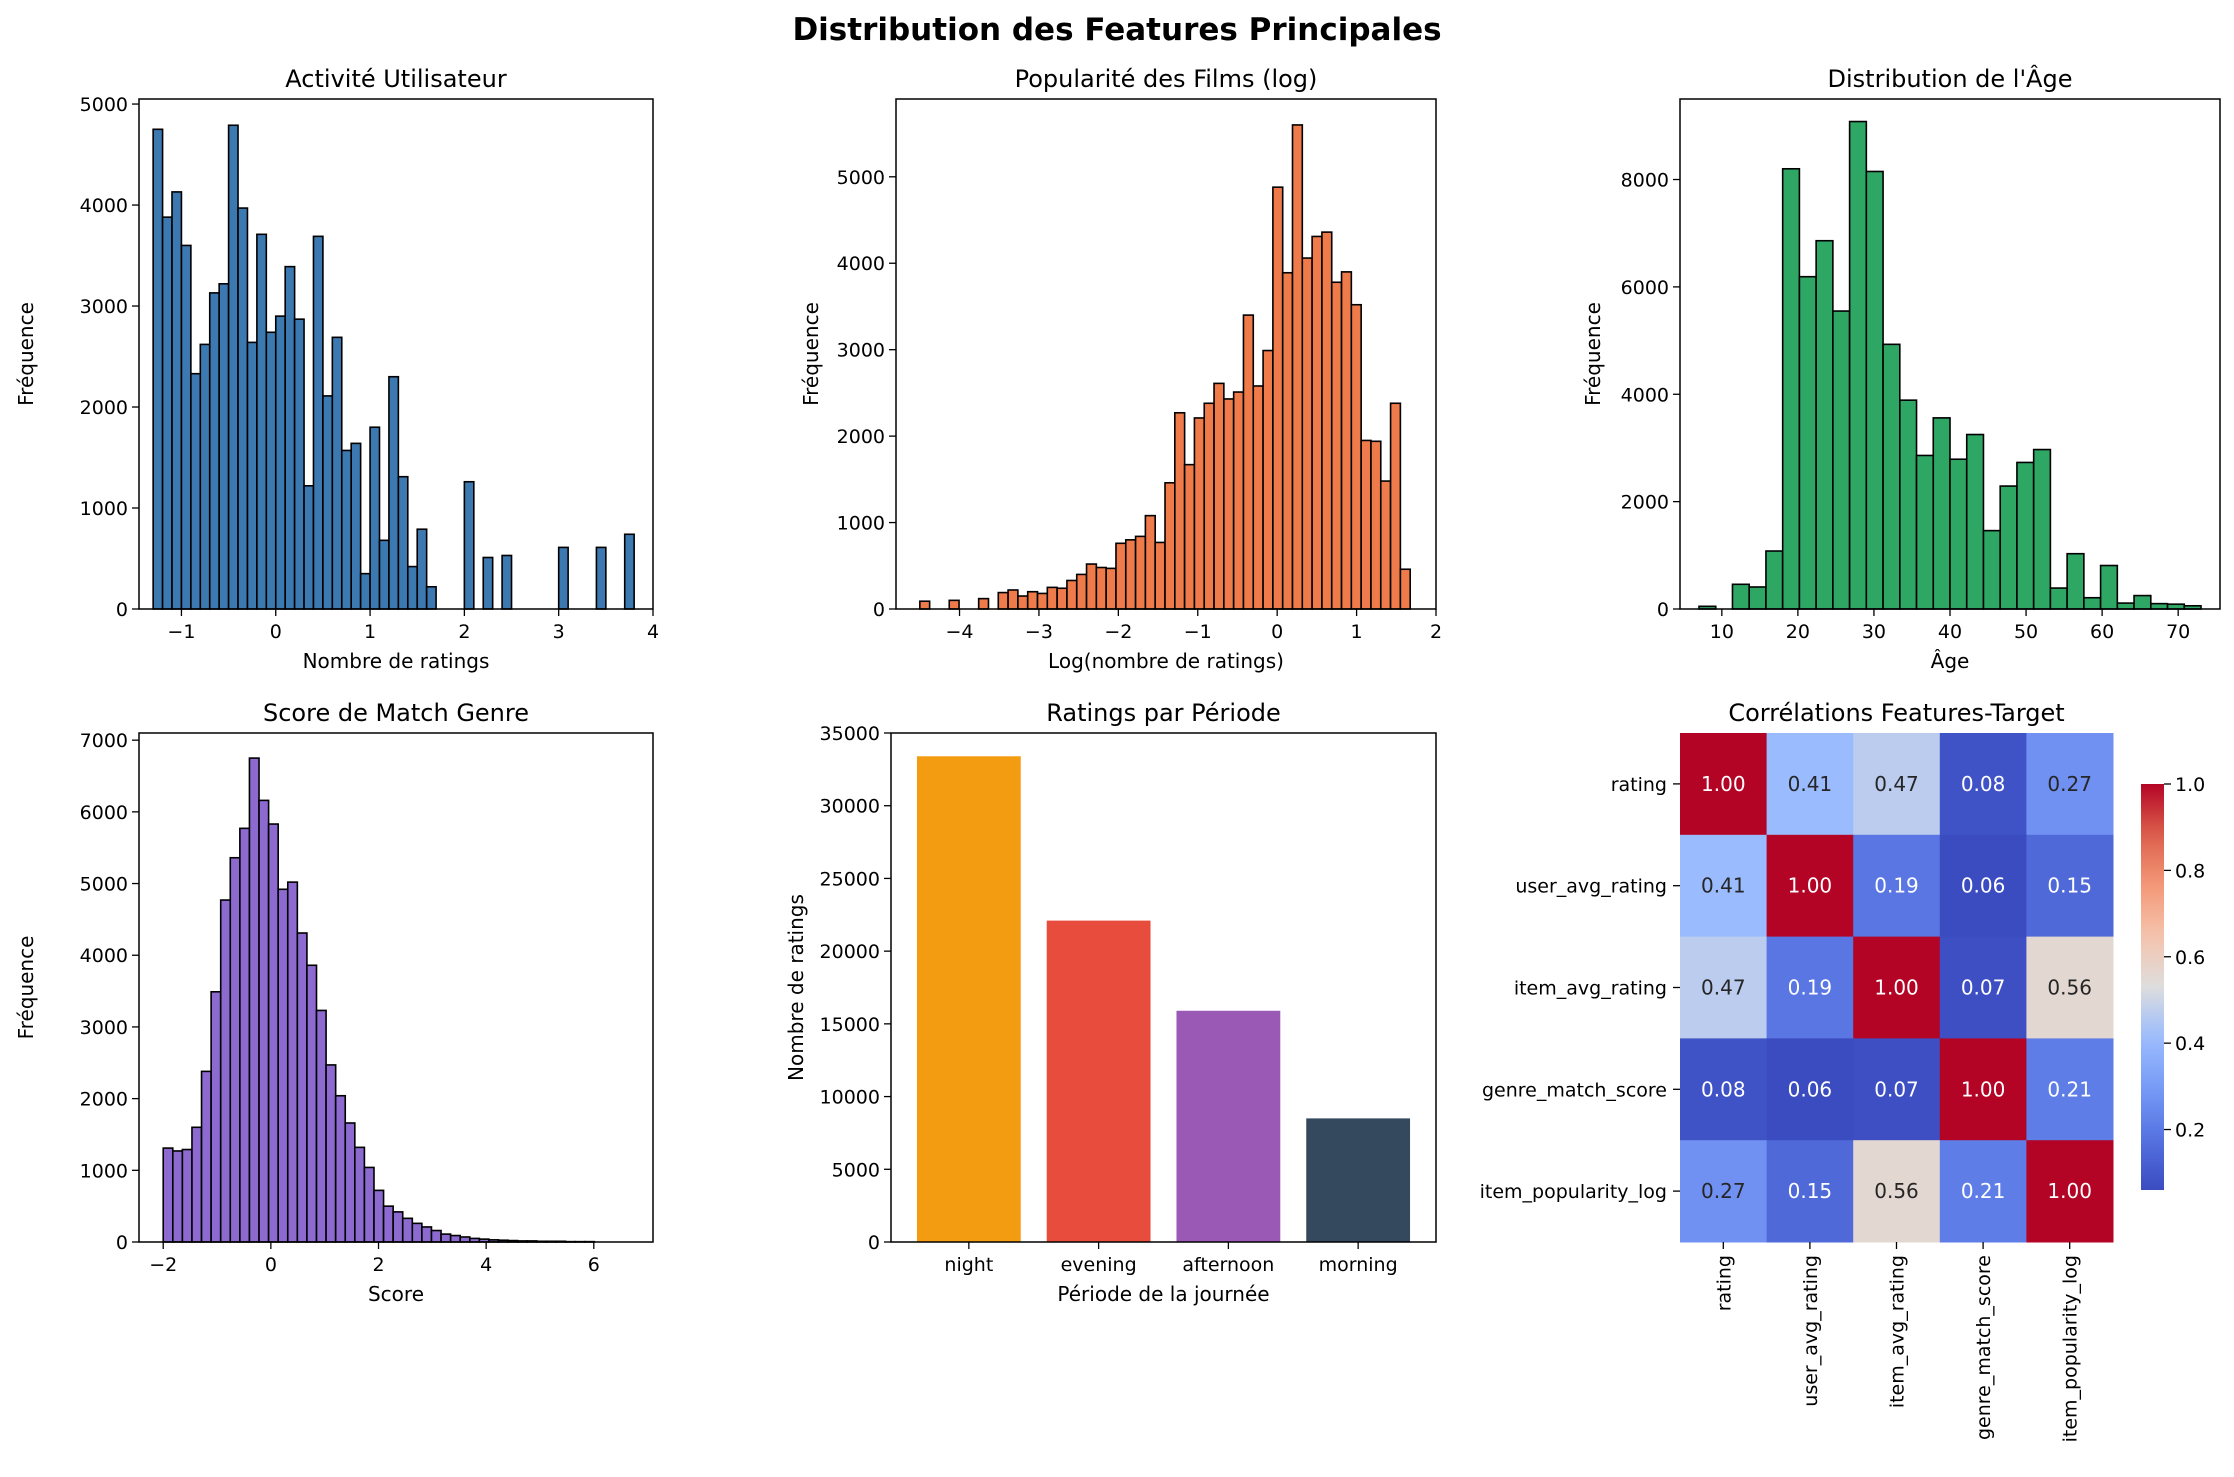 This screenshot has height=1477, width=2234. I want to click on y-tick-label-activity-4: 4000, so click(104, 206).